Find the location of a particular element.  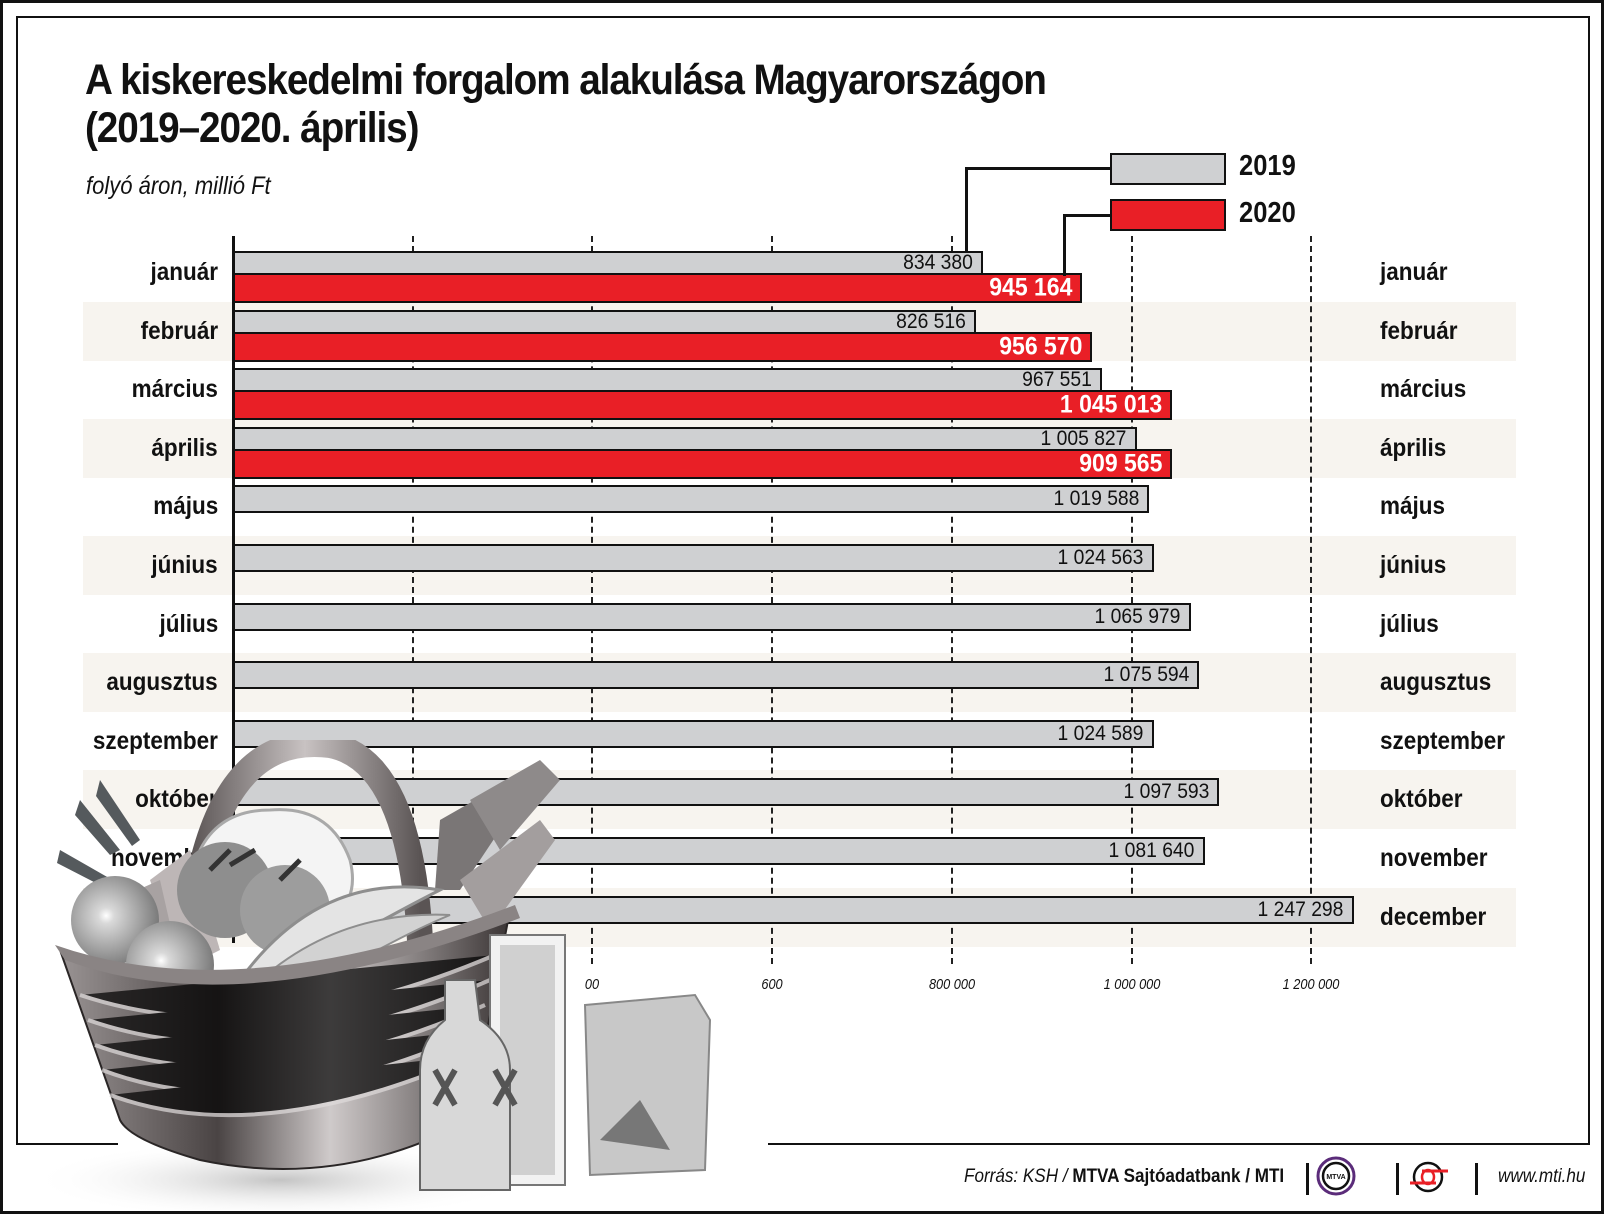

bar-2019: 1 065 979 is located at coordinates (712, 616).